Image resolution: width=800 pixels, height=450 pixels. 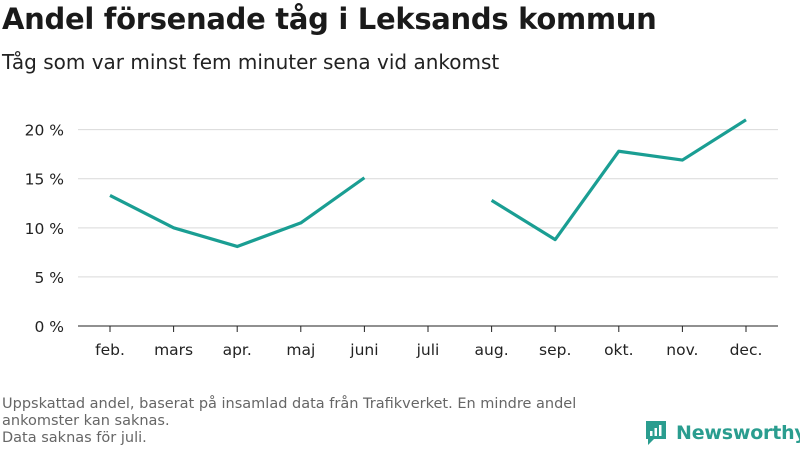 What do you see at coordinates (428, 350) in the screenshot?
I see `x-tick-label: juli` at bounding box center [428, 350].